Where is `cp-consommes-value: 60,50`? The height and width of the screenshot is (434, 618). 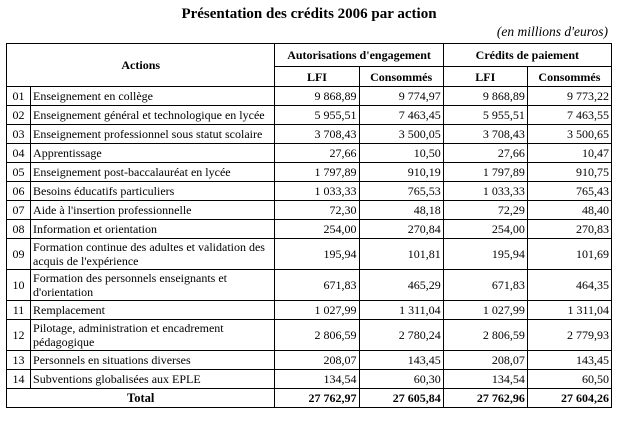 cp-consommes-value: 60,50 is located at coordinates (569, 379).